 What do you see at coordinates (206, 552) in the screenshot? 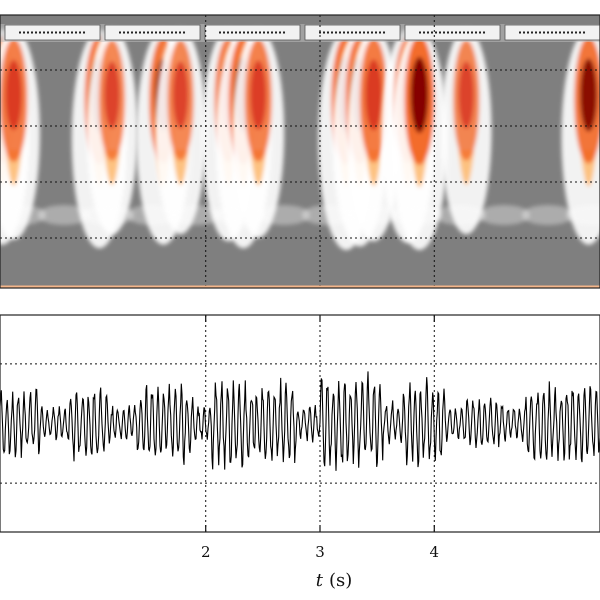
I see `x-tick-label: 2` at bounding box center [206, 552].